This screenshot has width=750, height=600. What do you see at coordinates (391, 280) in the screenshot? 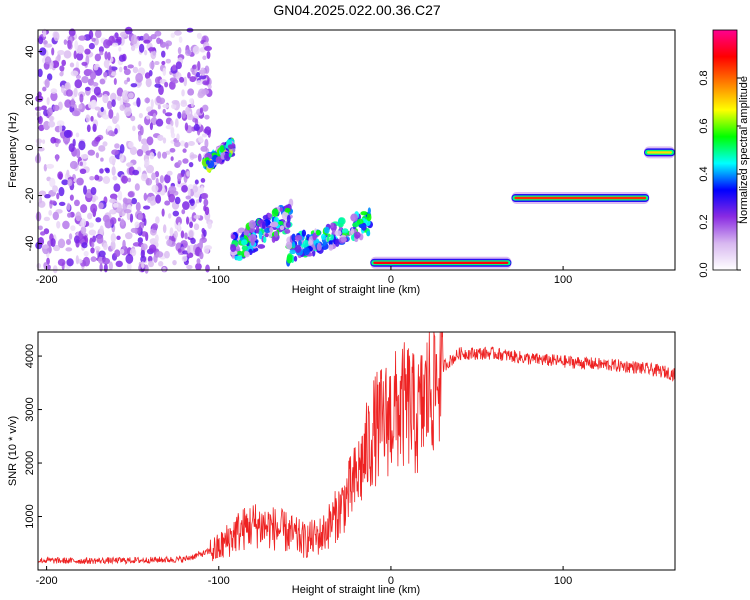
I see `spectrogram-xtick-label: 0` at bounding box center [391, 280].